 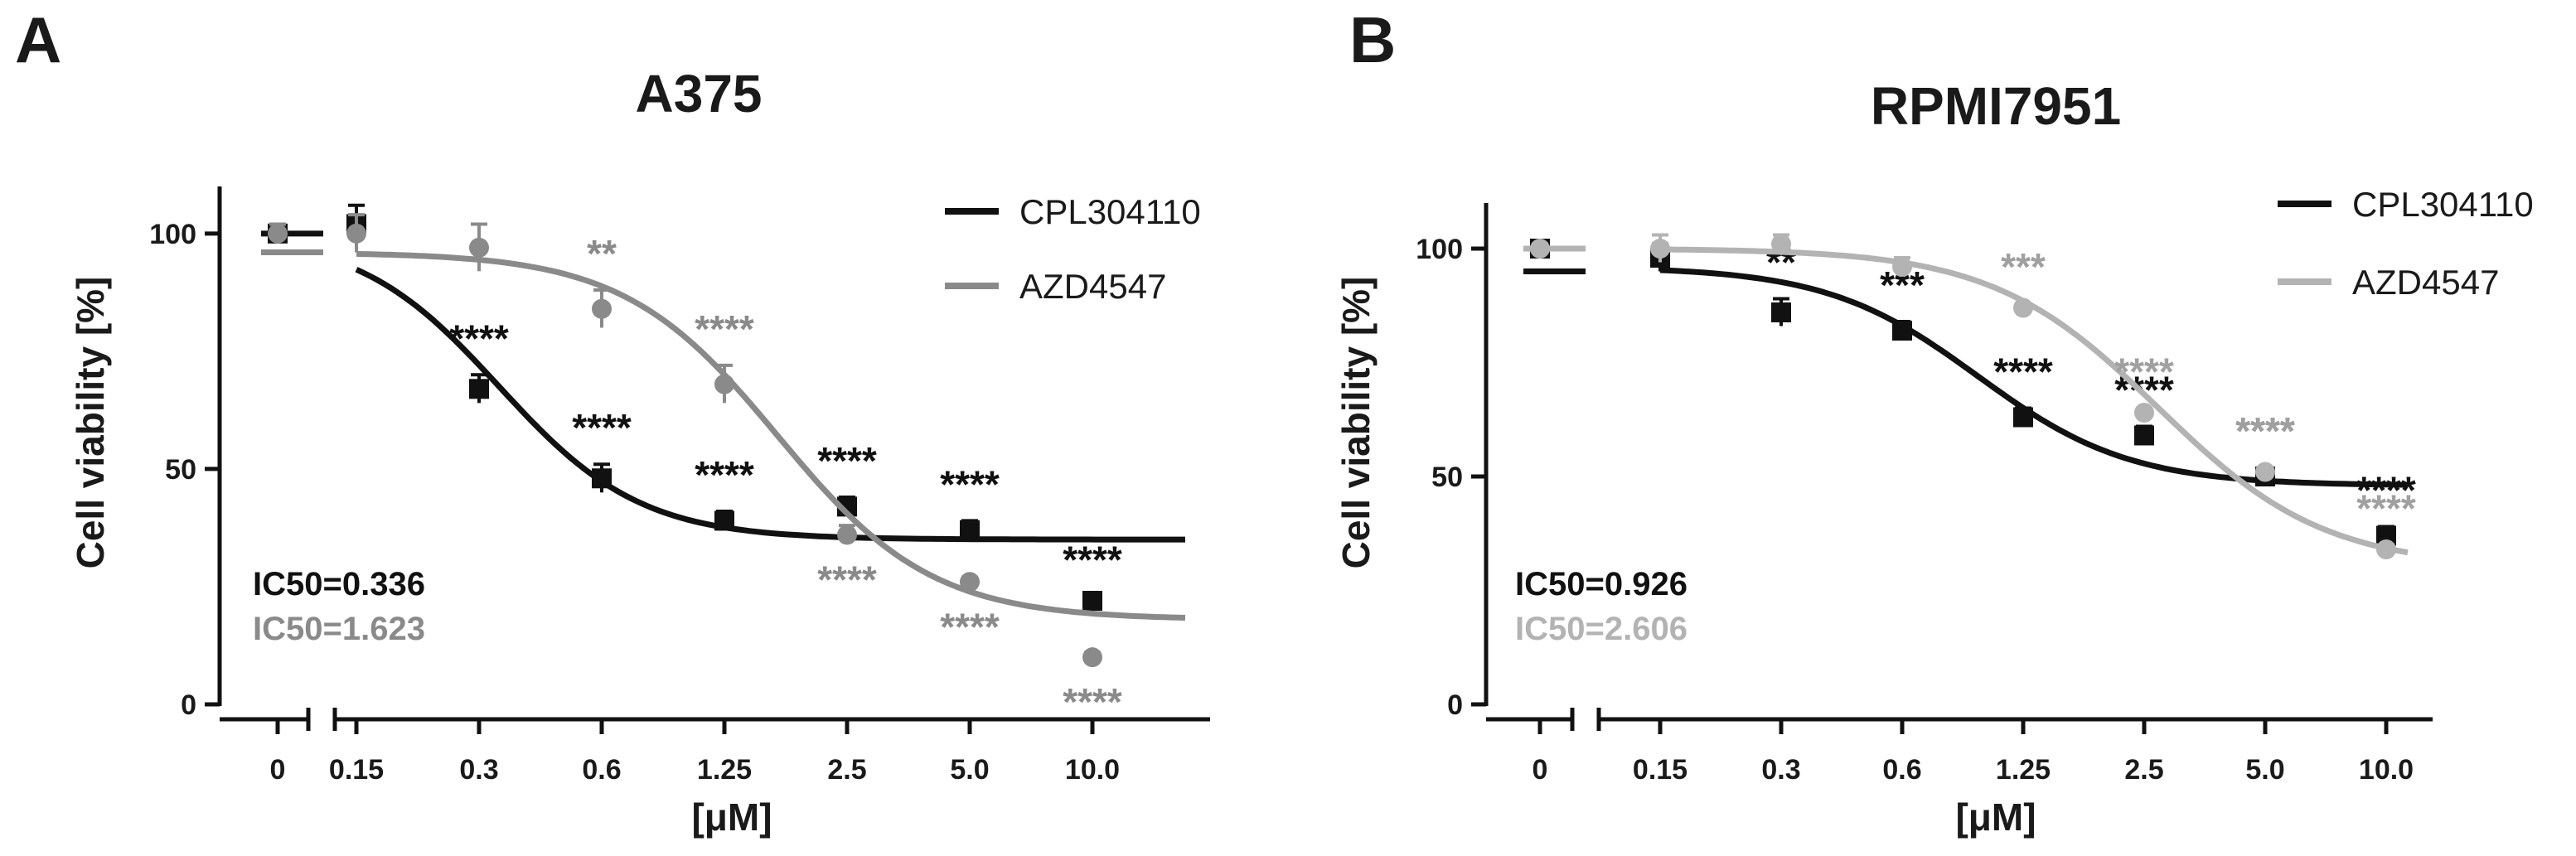 What do you see at coordinates (1356, 423) in the screenshot?
I see `panel-b-y-axis-title: Cell viability [%]` at bounding box center [1356, 423].